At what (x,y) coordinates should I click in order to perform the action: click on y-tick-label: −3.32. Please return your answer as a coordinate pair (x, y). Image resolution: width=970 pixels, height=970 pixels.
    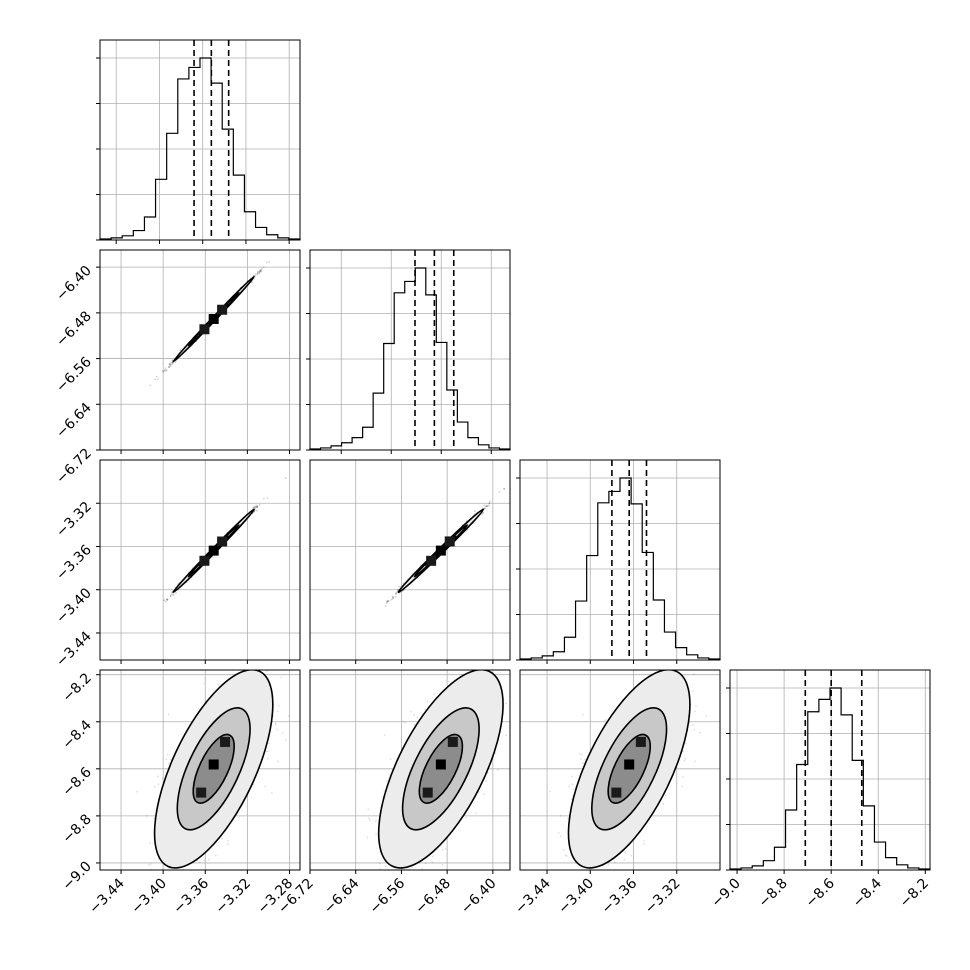
    Looking at the image, I should click on (74, 520).